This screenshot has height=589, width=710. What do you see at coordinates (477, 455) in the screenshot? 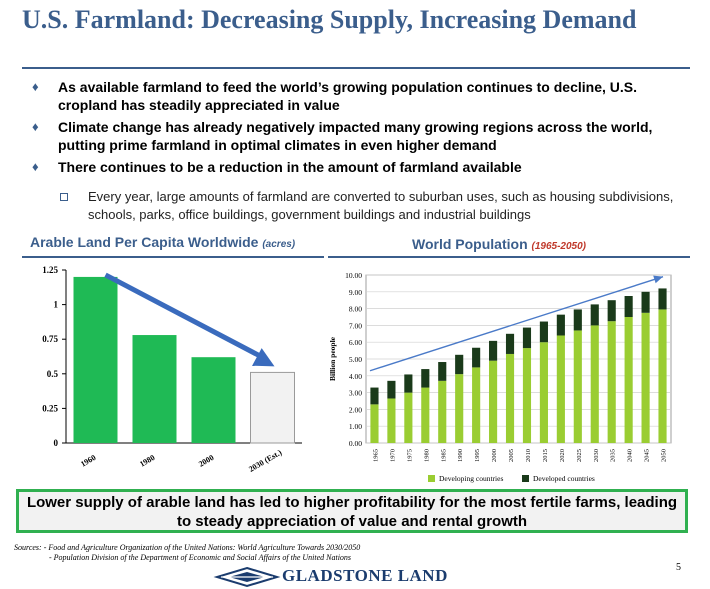
I see `chart2-x-tick-label: 1995` at bounding box center [477, 455].